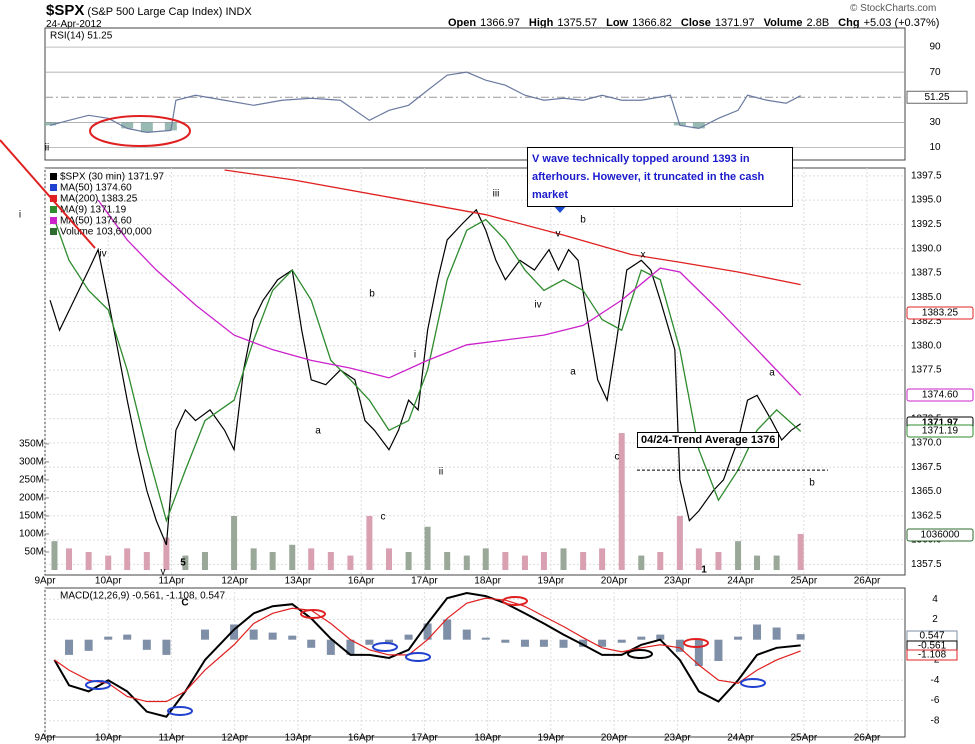 Image resolution: width=975 pixels, height=744 pixels. I want to click on y-tick-label: 1392.5, so click(926, 224).